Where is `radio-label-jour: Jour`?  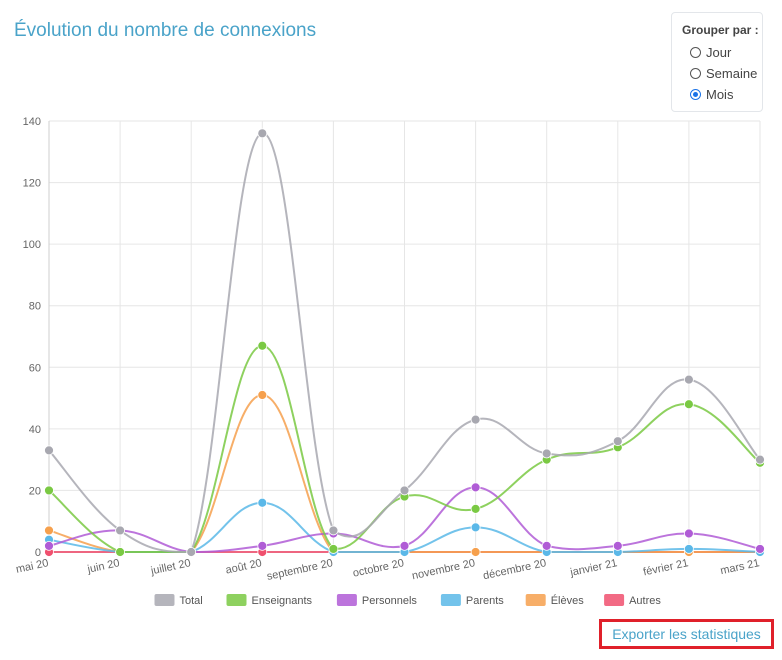
radio-label-jour: Jour is located at coordinates (719, 52).